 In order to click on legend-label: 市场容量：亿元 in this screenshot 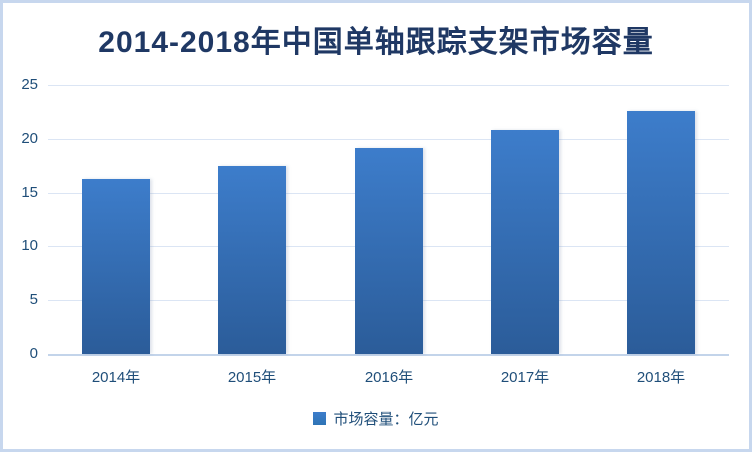, I will do `click(386, 419)`.